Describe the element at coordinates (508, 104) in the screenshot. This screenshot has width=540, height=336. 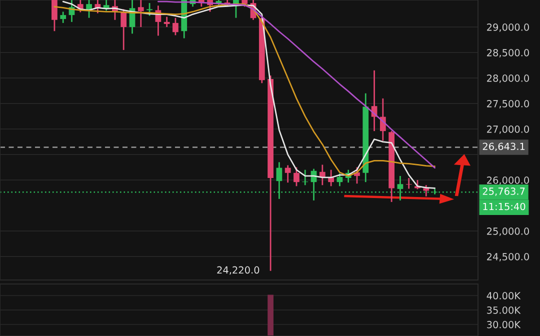
I see `y-tick-label: 27,500.0` at that location.